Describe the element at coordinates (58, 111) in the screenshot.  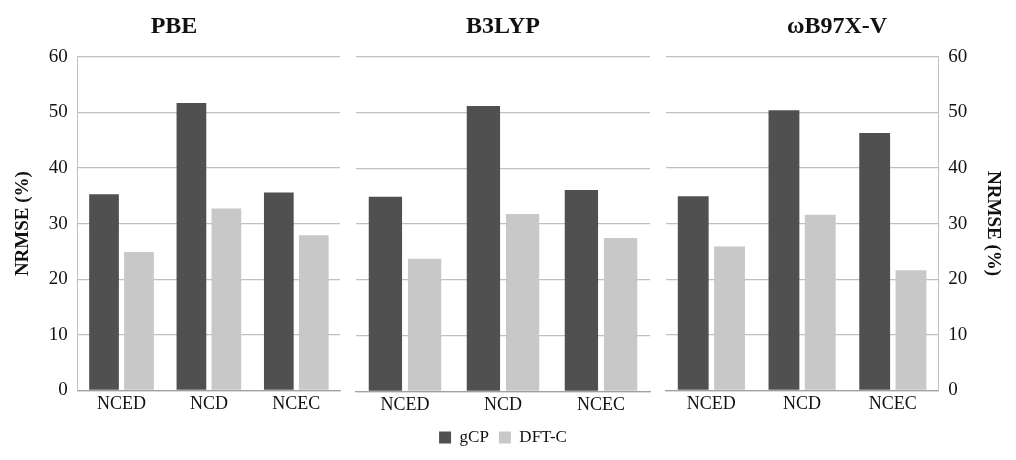
I see `y-tick-label: 50` at that location.